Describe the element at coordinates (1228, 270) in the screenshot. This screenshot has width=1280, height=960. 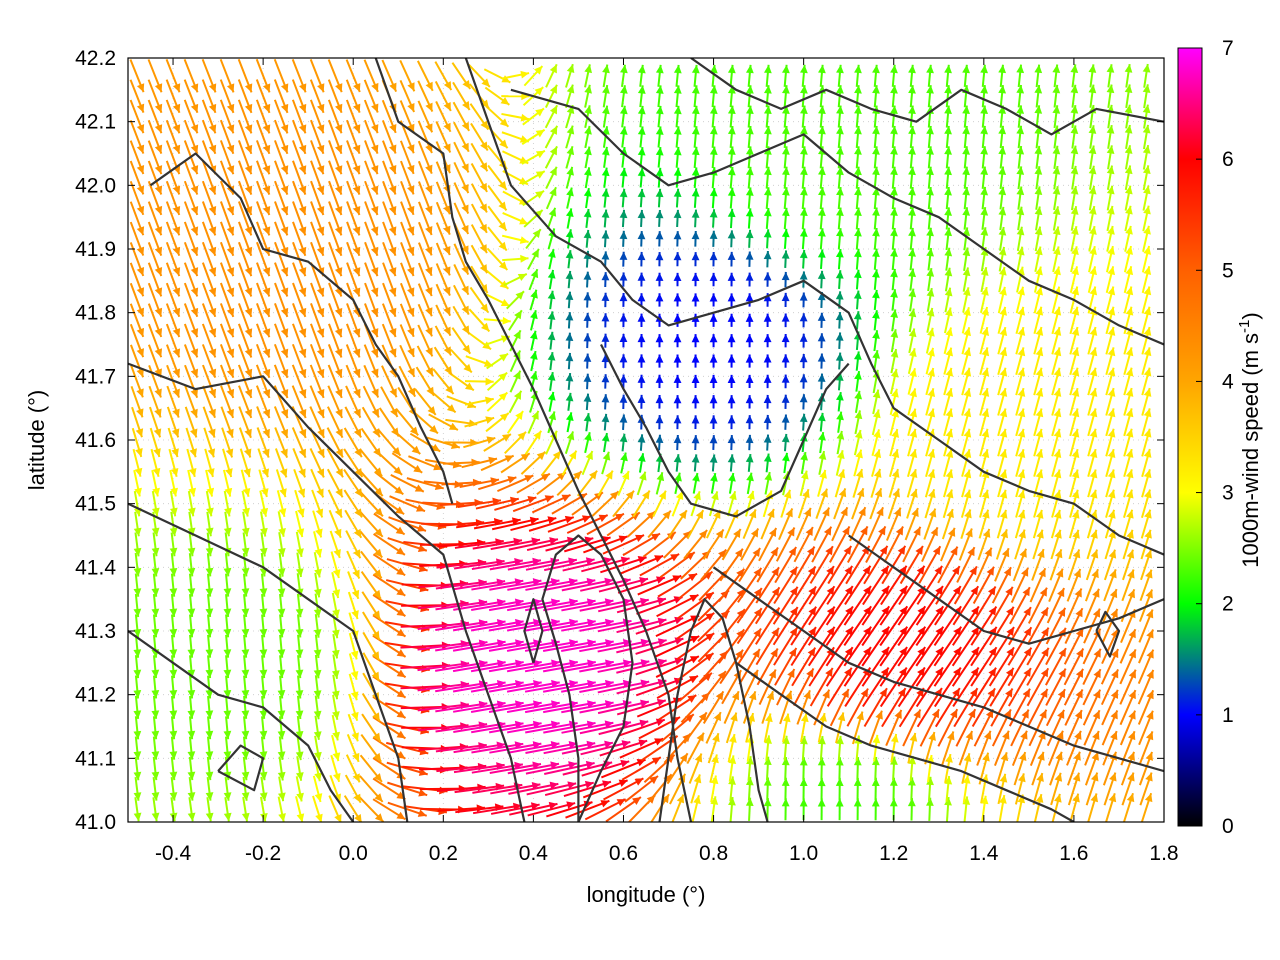
I see `colorbar-tick-label: 5` at that location.